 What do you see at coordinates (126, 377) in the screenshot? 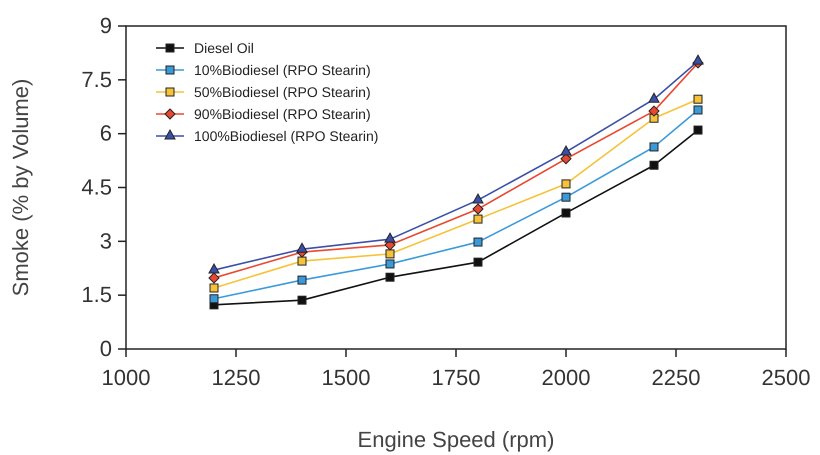
I see `x-tick-label: 1000` at bounding box center [126, 377].